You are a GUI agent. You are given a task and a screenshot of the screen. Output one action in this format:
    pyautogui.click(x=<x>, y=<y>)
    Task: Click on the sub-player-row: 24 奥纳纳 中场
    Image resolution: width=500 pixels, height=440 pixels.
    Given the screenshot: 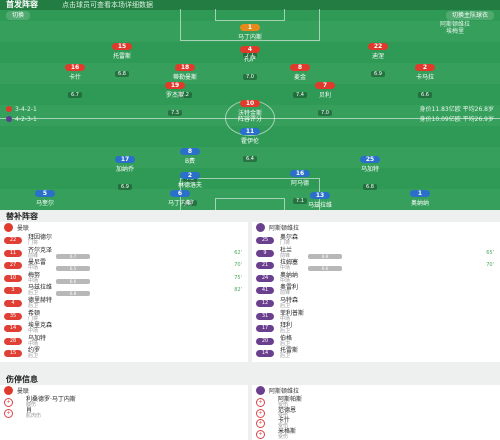 What is the action you would take?
    pyautogui.click(x=376, y=278)
    